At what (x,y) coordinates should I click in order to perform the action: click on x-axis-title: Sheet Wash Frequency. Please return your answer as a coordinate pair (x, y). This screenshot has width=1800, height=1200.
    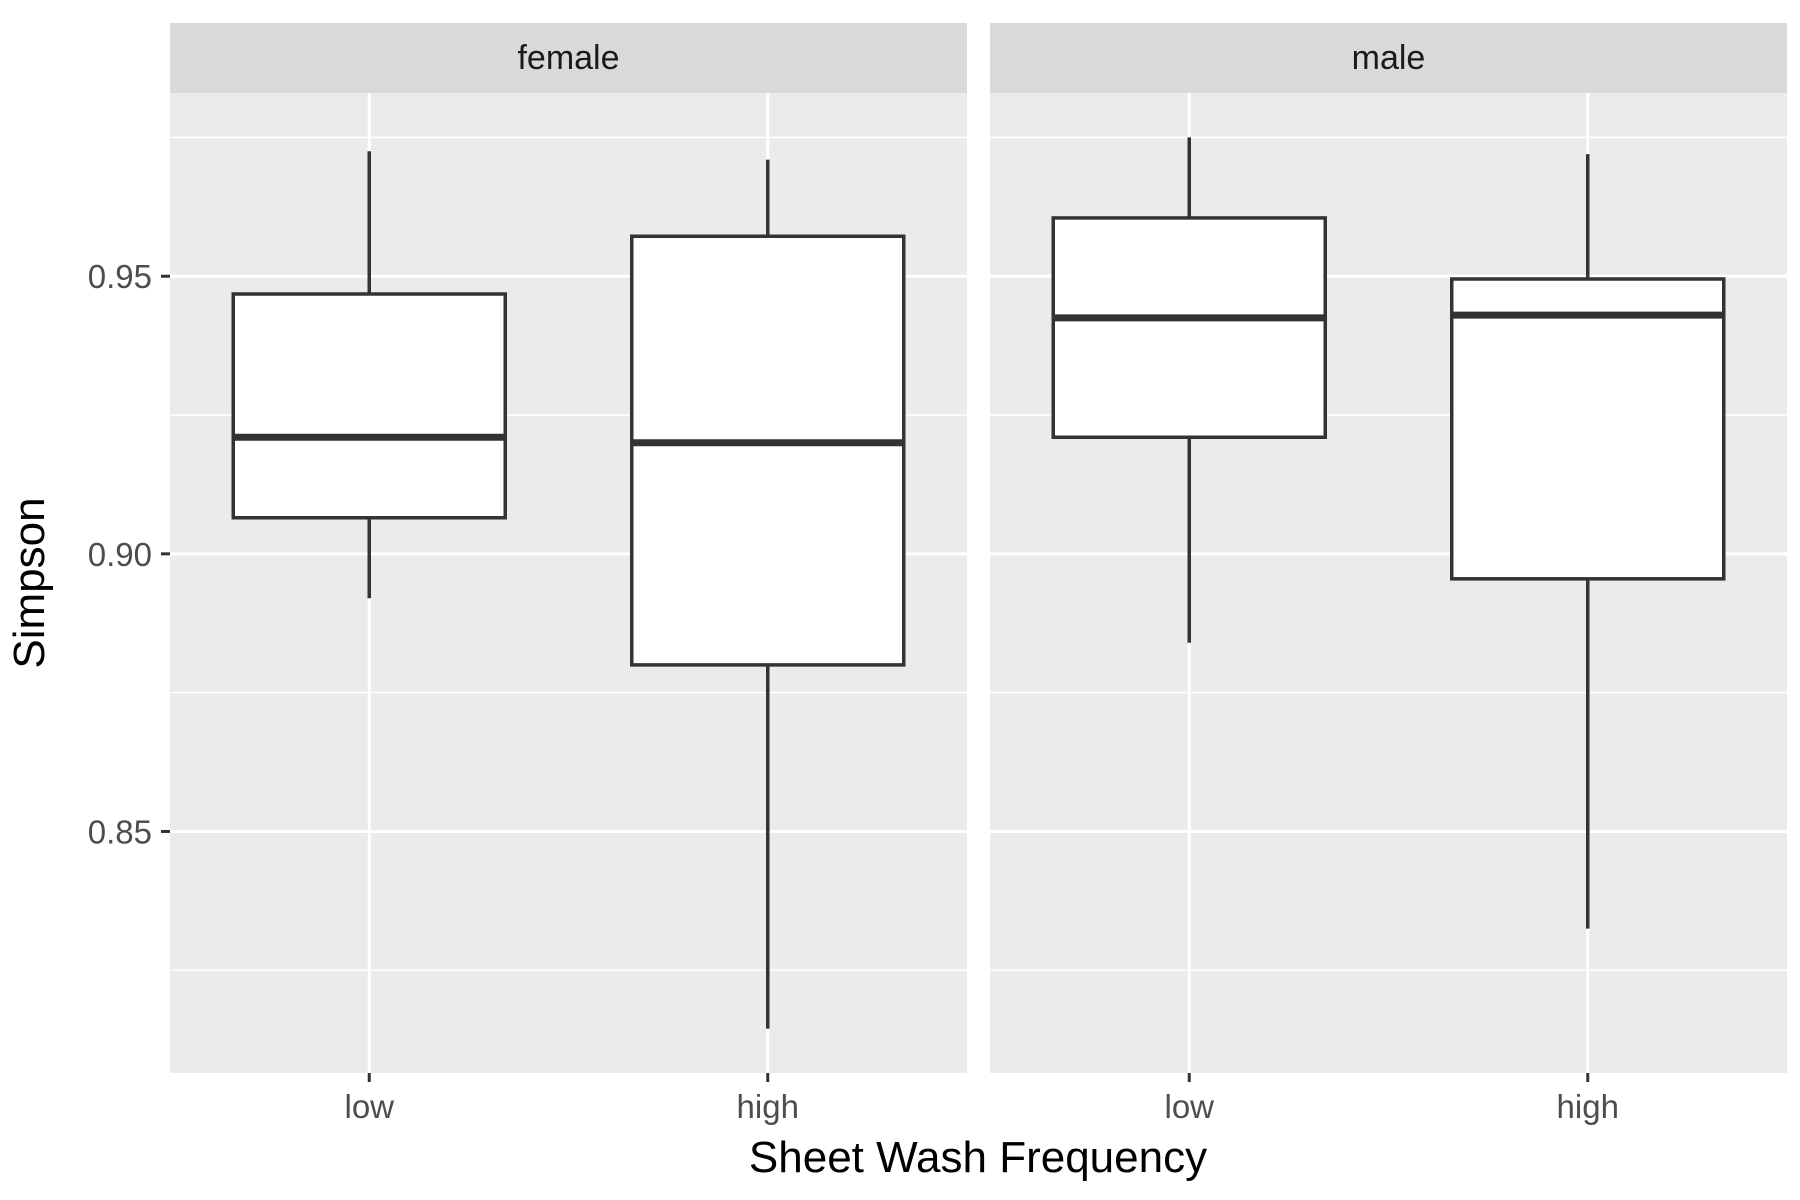
    Looking at the image, I should click on (978, 1157).